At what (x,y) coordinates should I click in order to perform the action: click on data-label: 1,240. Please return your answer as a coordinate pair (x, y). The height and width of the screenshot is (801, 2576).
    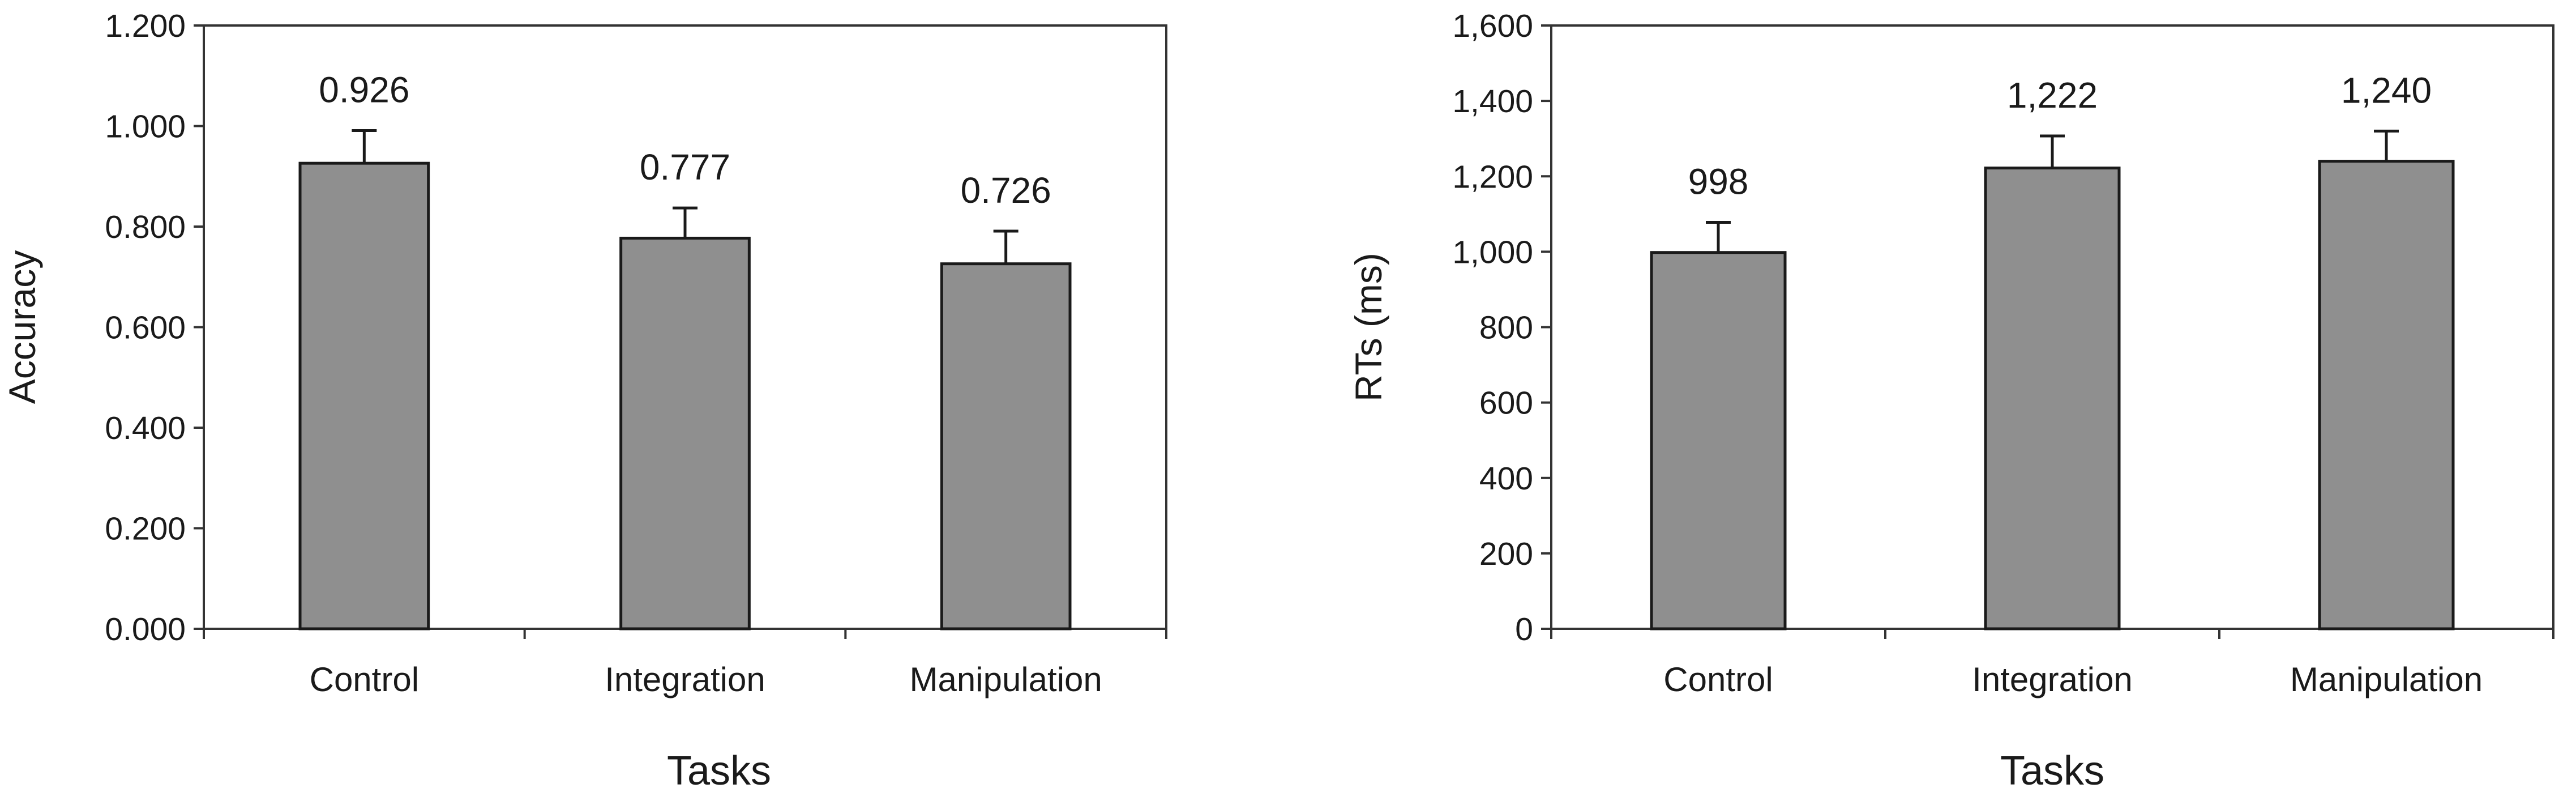
    Looking at the image, I should click on (2386, 90).